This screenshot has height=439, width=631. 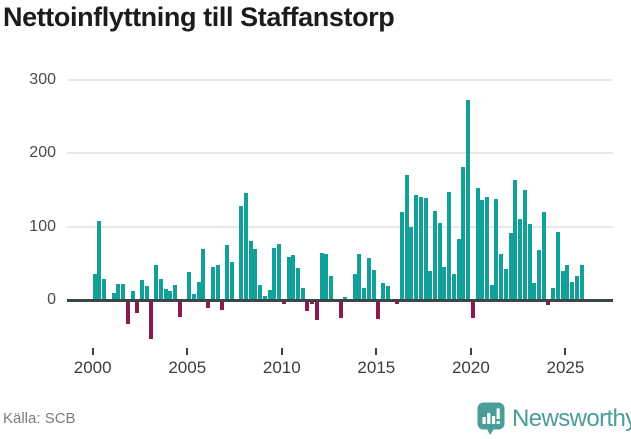 What do you see at coordinates (203, 274) in the screenshot?
I see `bar-2005-Q4` at bounding box center [203, 274].